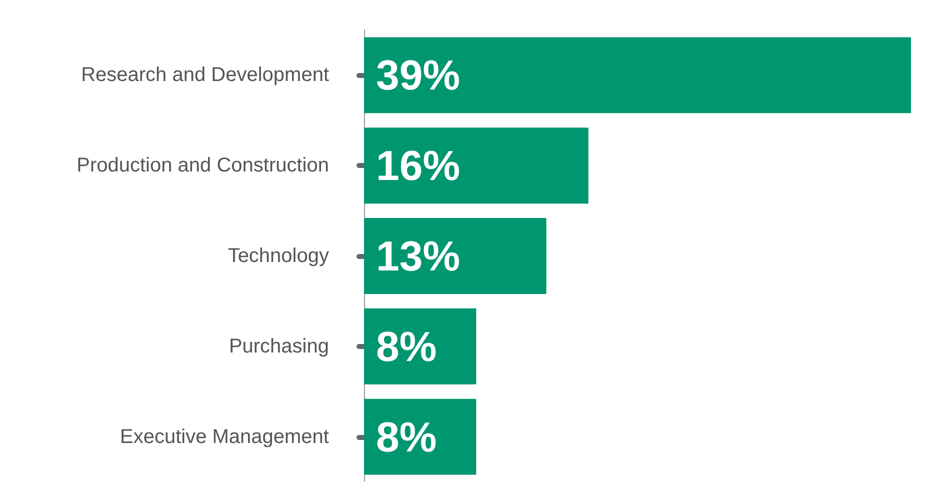  What do you see at coordinates (418, 75) in the screenshot?
I see `data-label: 39%` at bounding box center [418, 75].